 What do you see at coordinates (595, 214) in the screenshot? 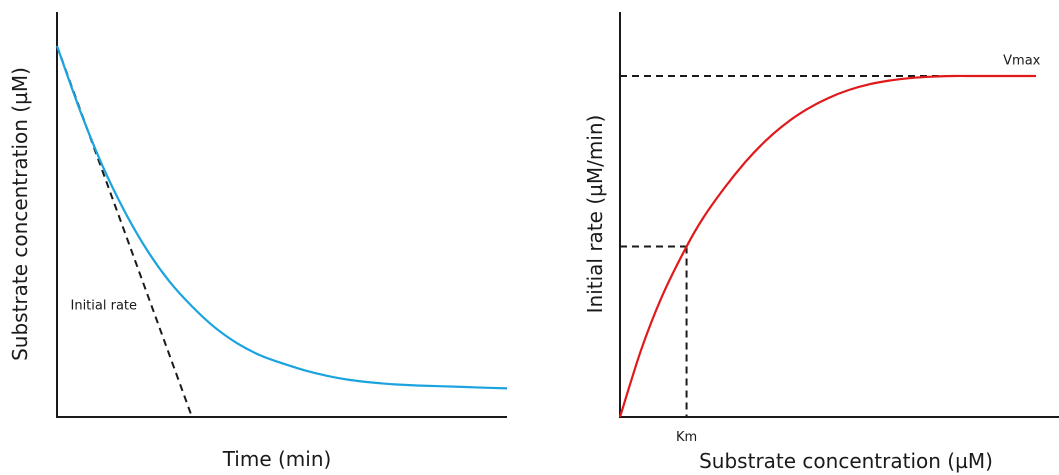
I see `y-axis-title: Initial rate (µM/min)` at bounding box center [595, 214].